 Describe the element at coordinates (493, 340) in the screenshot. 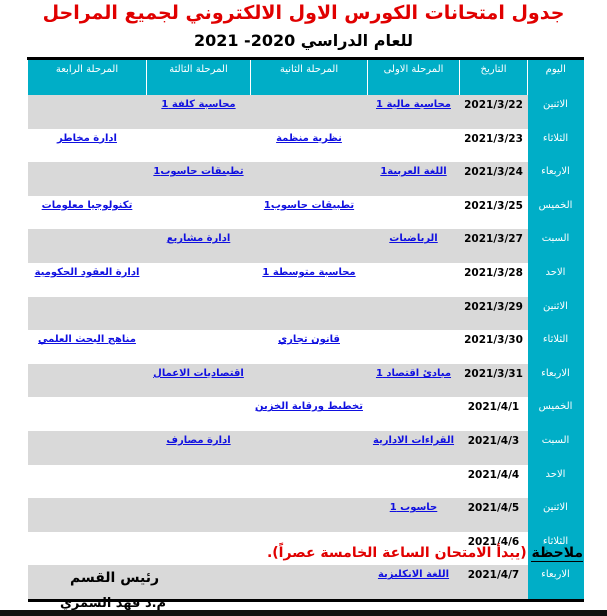

I see `date-cell: 2021/3/30` at that location.